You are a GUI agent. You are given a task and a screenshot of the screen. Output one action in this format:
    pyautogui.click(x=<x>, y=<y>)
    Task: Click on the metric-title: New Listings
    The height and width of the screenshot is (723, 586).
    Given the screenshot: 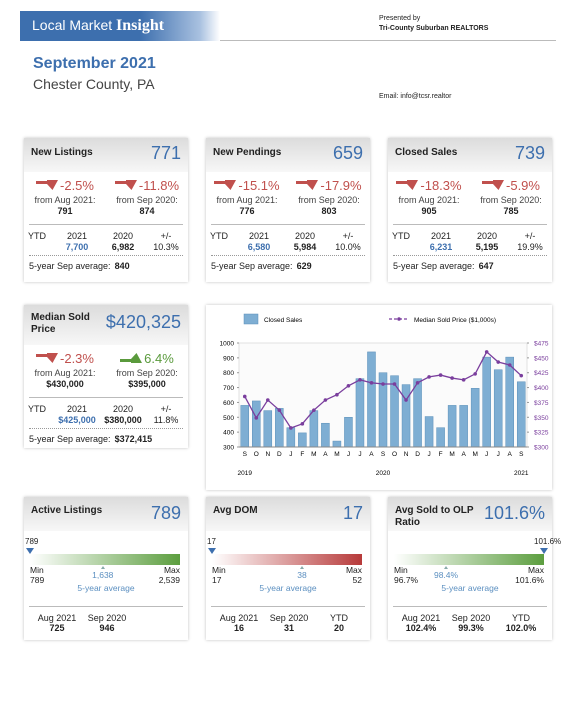 What is the action you would take?
    pyautogui.click(x=62, y=152)
    